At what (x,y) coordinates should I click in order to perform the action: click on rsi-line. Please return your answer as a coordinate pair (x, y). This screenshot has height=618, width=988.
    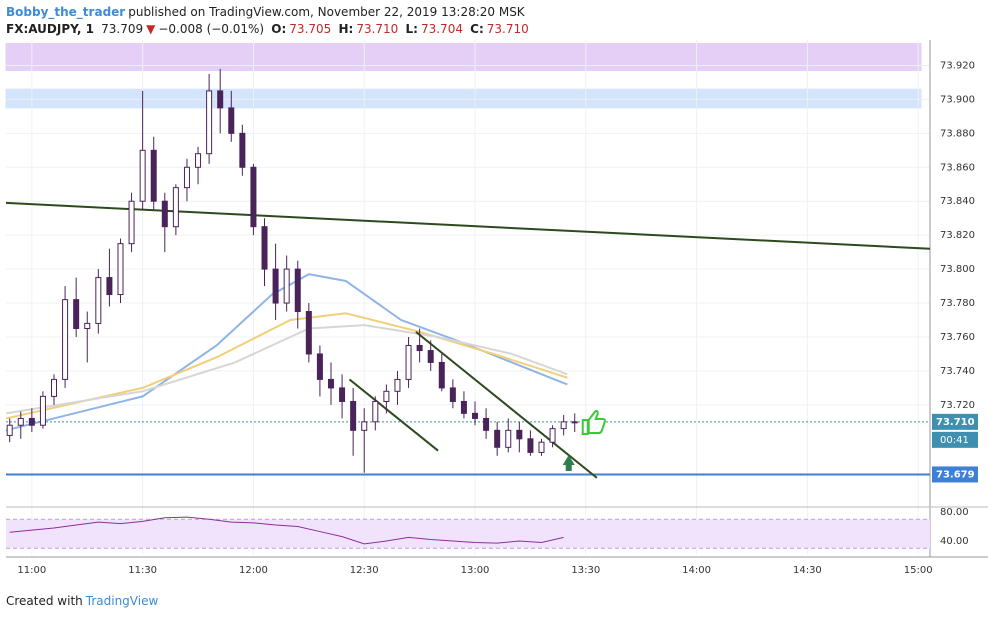
    Looking at the image, I should click on (286, 530).